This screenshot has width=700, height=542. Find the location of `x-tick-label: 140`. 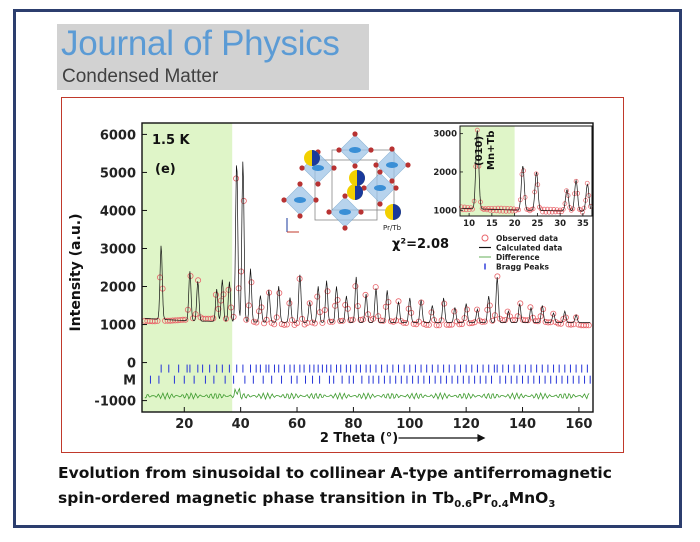

x-tick-label: 140 is located at coordinates (522, 424).